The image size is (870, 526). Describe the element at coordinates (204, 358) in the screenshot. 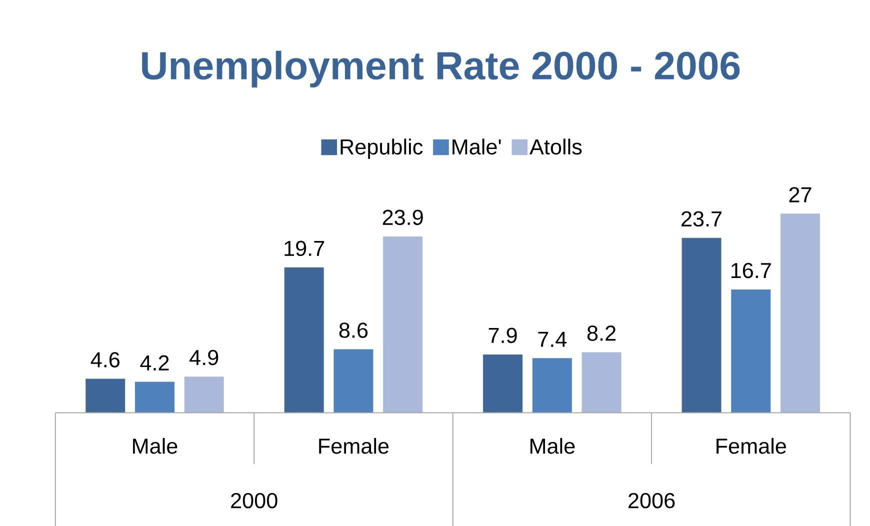

I see `data-label: 4.9` at that location.